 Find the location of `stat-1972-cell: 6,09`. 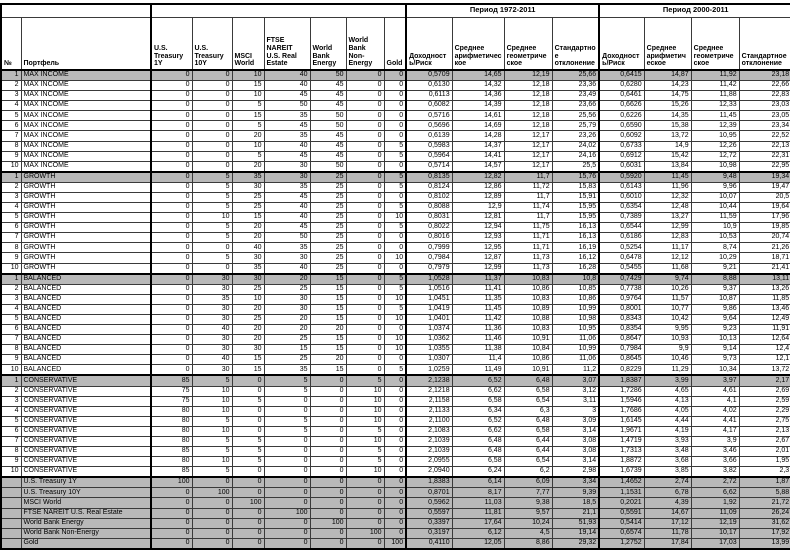

stat-1972-cell: 6,09 is located at coordinates (528, 482).